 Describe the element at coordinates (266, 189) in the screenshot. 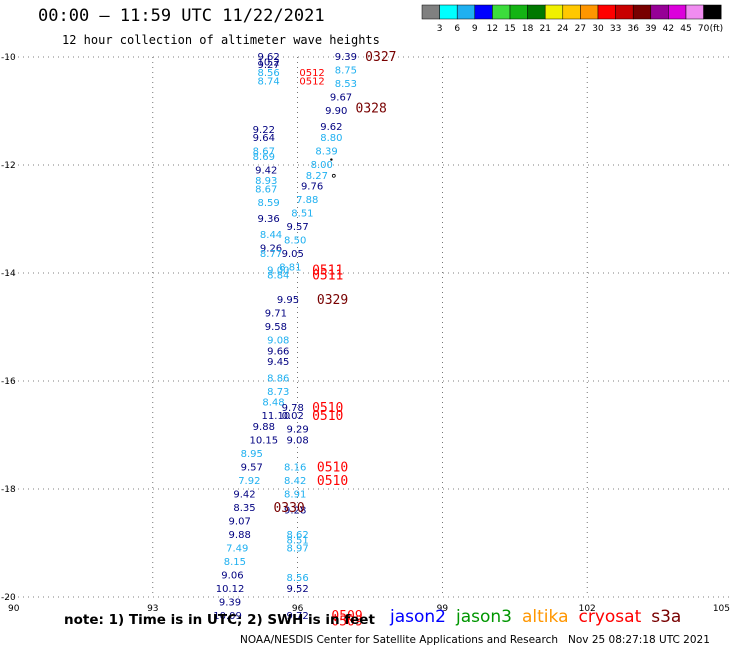

I see `swh-data-label: 8.67` at that location.